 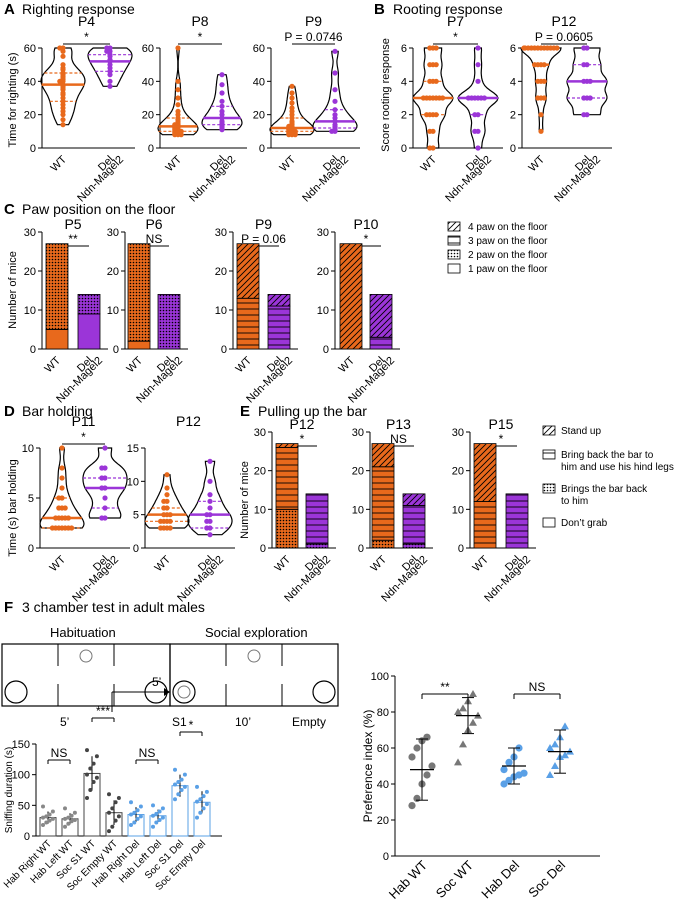 I want to click on c-legend-label: 1 paw on the floor, so click(x=508, y=269).